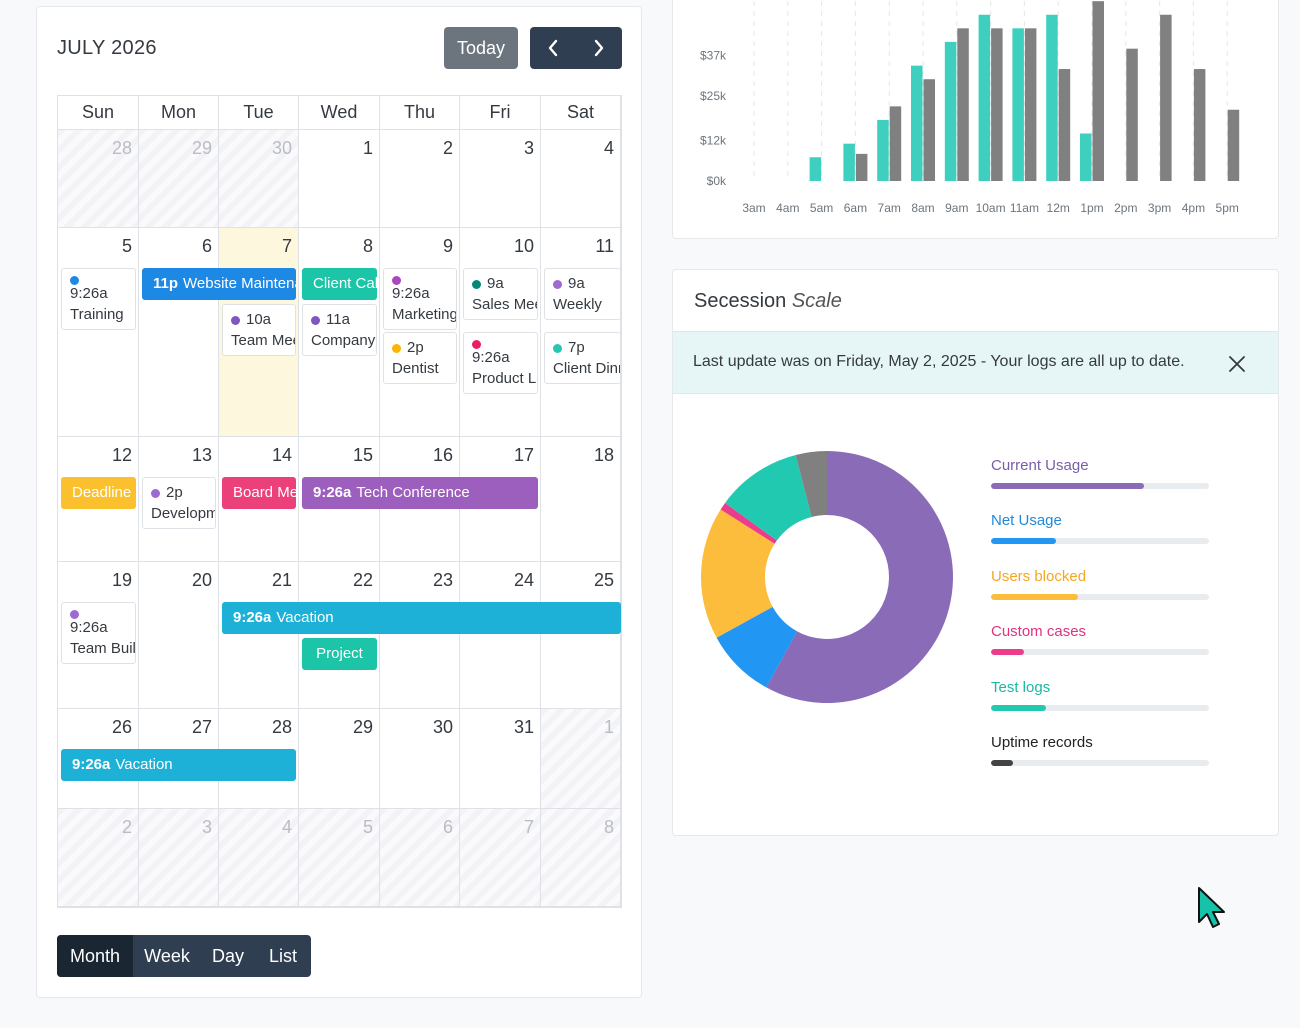 Image resolution: width=1300 pixels, height=1028 pixels. What do you see at coordinates (179, 635) in the screenshot?
I see `day-cell: 20` at bounding box center [179, 635].